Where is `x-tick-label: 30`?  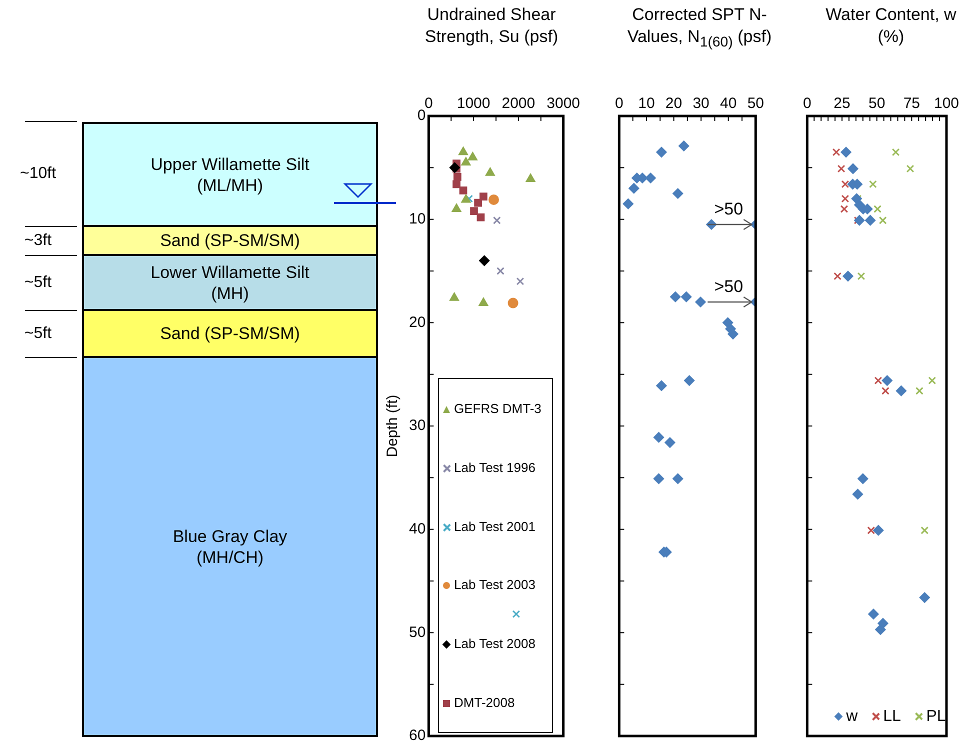 x-tick-label: 30 is located at coordinates (701, 103).